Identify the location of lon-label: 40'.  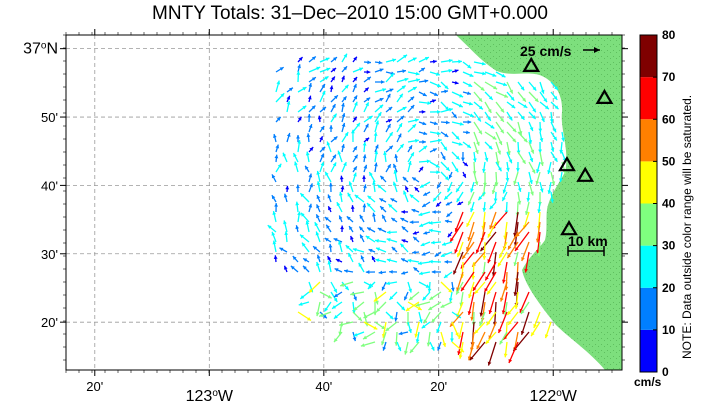
(323, 386).